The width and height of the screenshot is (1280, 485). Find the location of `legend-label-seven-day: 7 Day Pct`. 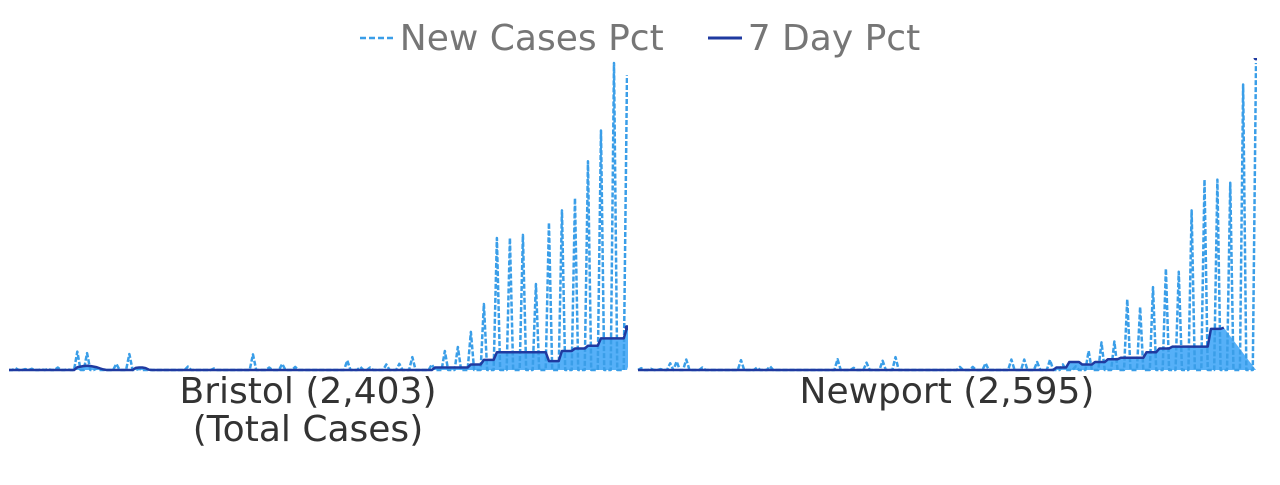

legend-label-seven-day: 7 Day Pct is located at coordinates (834, 38).